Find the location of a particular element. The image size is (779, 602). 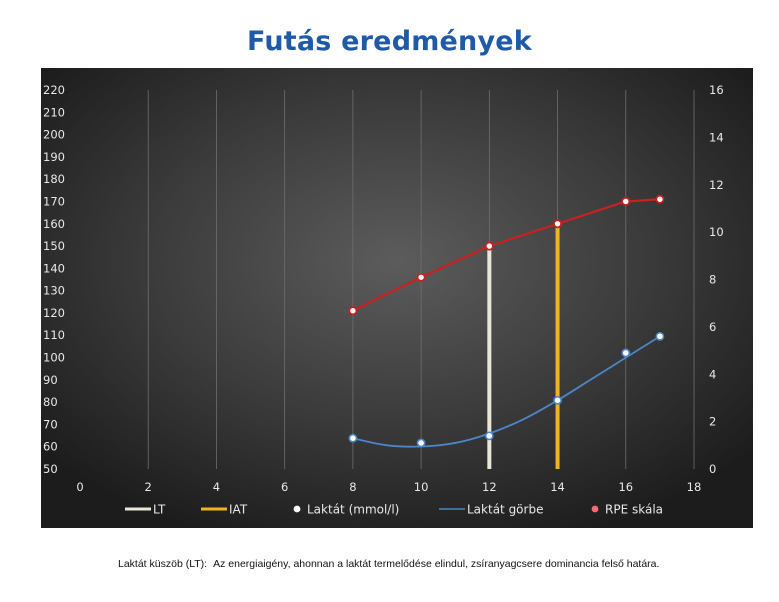

x-tick-label: 6 is located at coordinates (284, 487).